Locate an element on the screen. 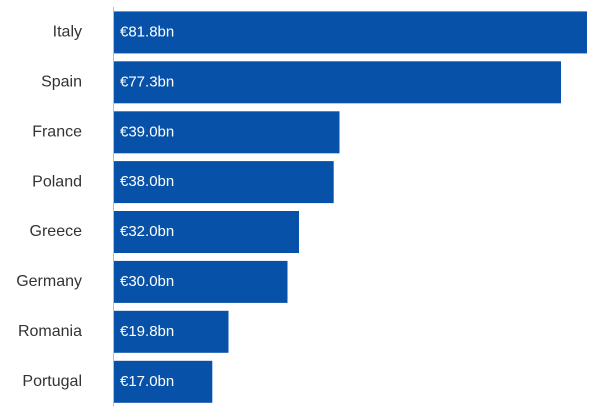 This screenshot has height=413, width=600. bar-italy is located at coordinates (350, 32).